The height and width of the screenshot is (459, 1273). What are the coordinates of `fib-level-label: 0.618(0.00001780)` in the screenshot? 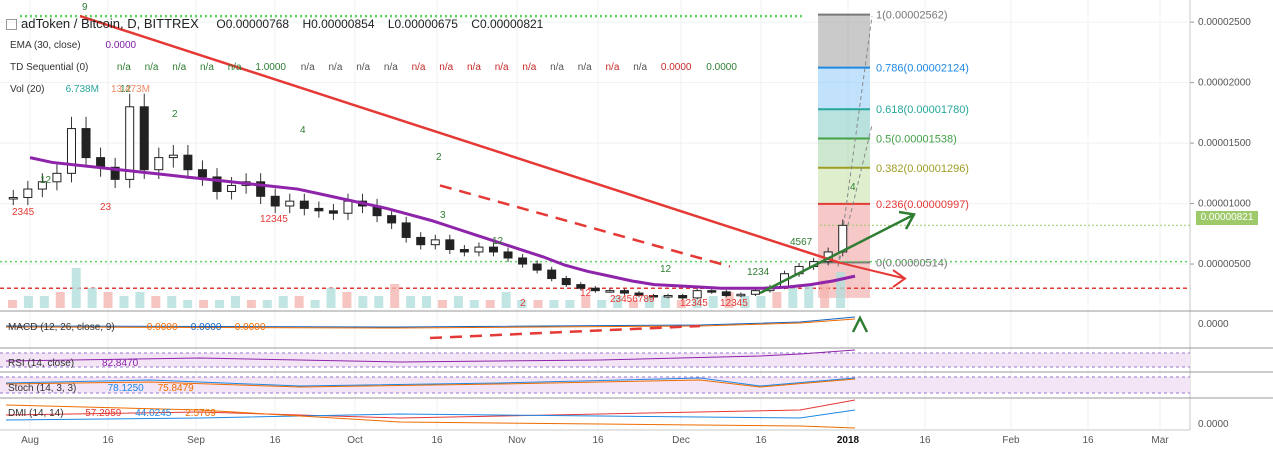 It's located at (922, 110).